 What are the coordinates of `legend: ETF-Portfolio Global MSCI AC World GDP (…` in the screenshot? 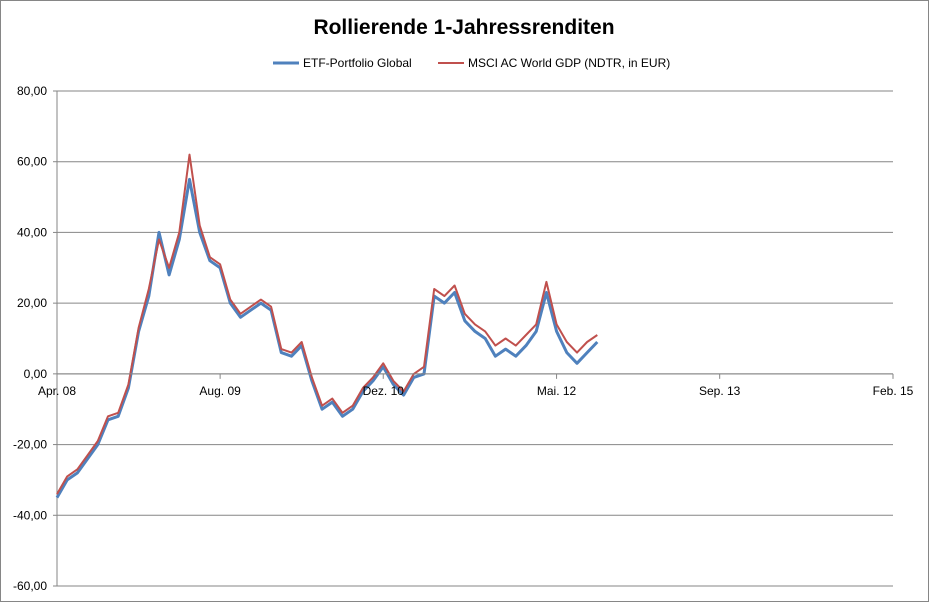 It's located at (471, 63).